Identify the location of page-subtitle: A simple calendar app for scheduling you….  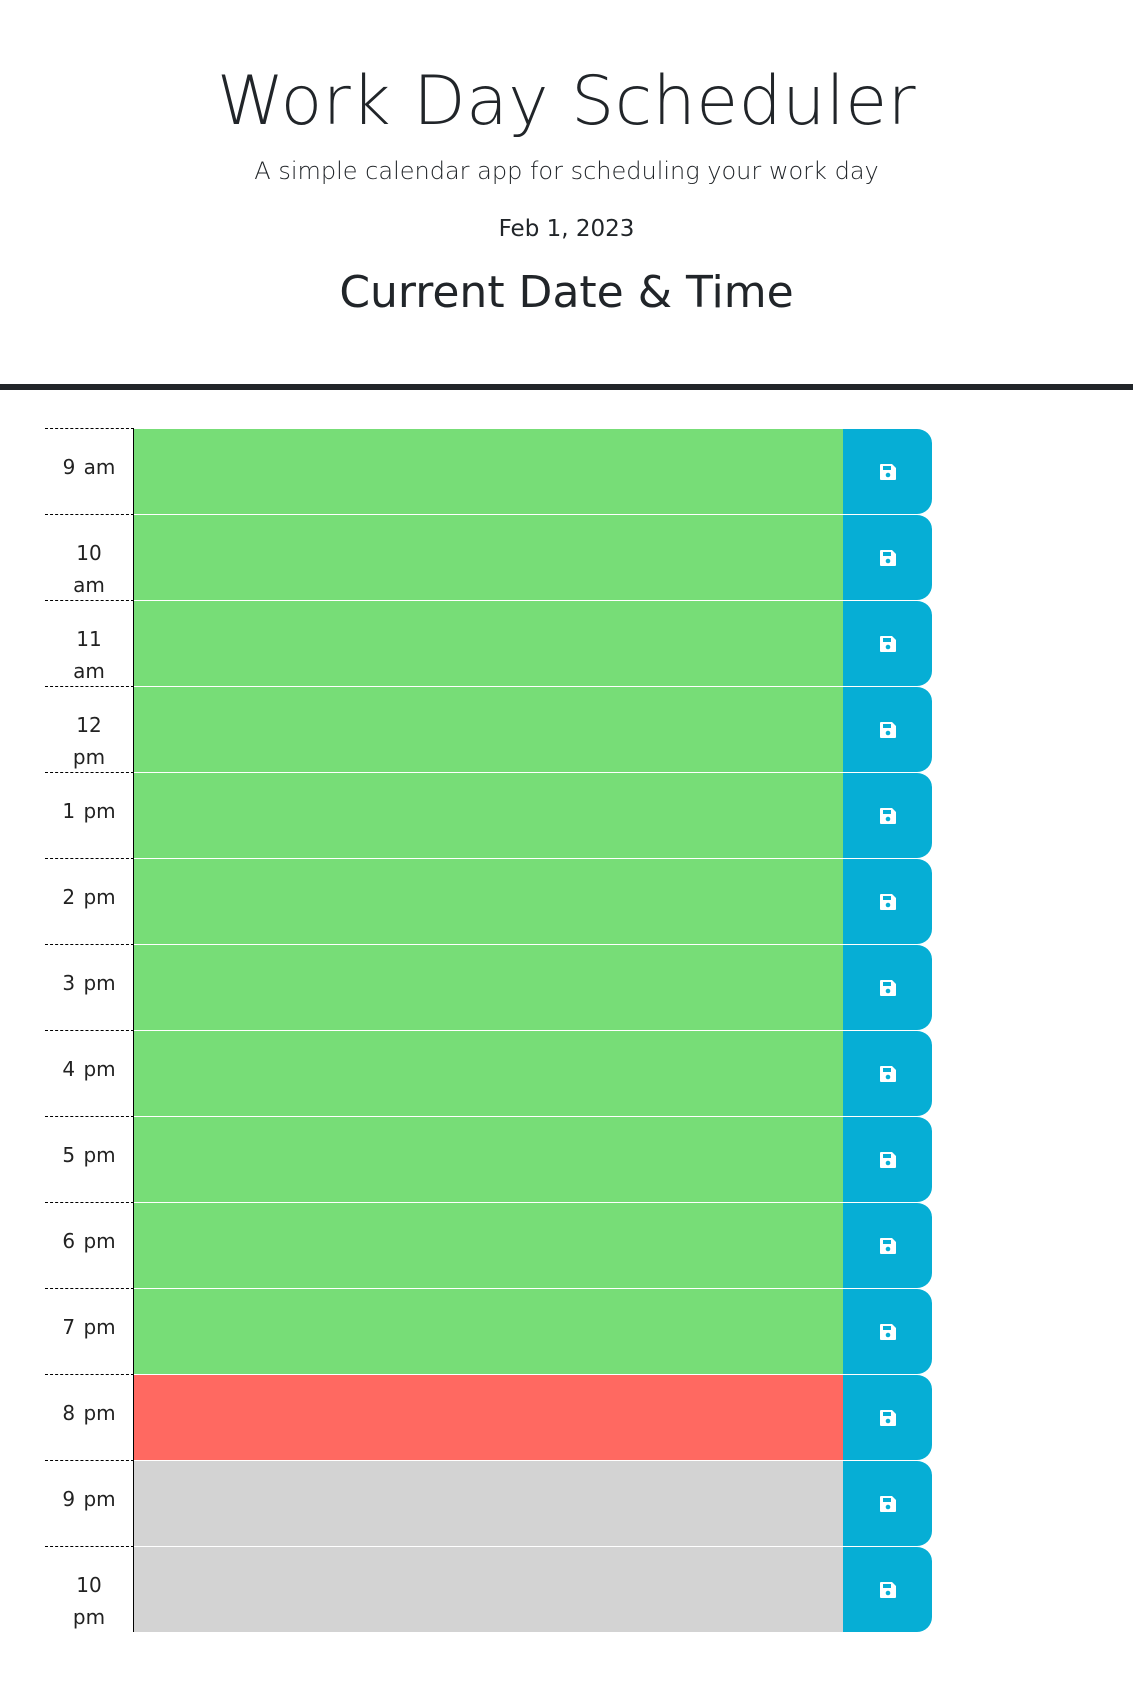
(566, 171).